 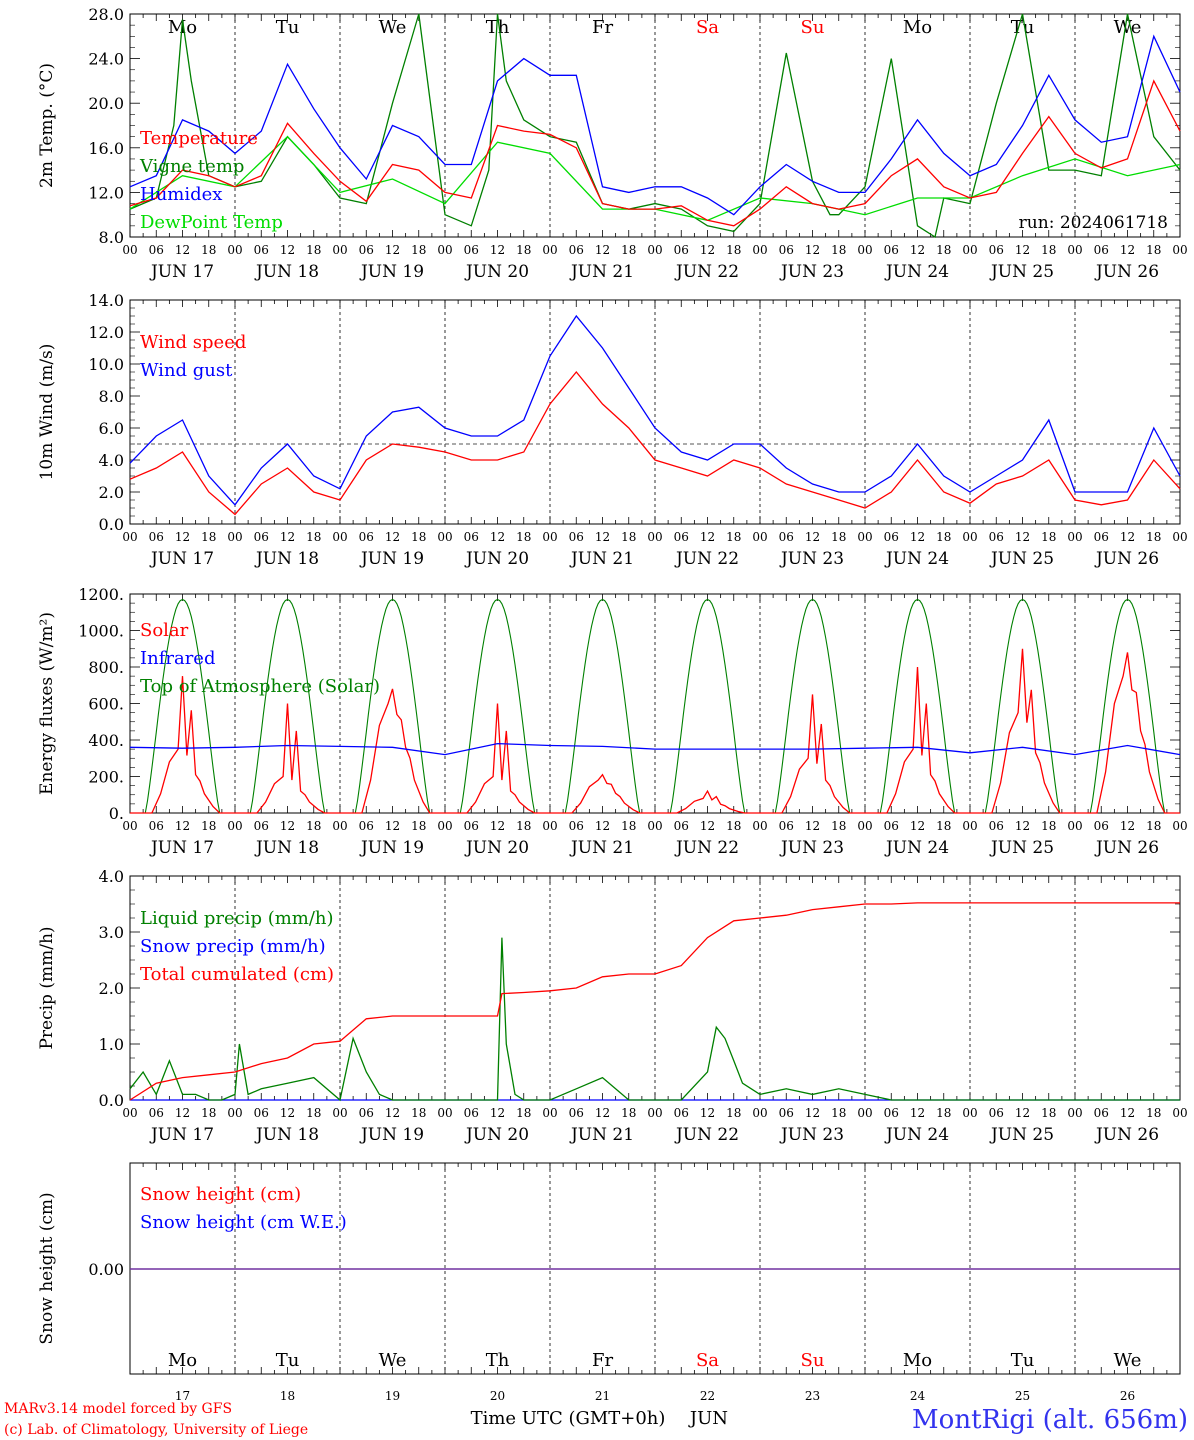 I want to click on weekday-label: Tu, so click(x=1023, y=1360).